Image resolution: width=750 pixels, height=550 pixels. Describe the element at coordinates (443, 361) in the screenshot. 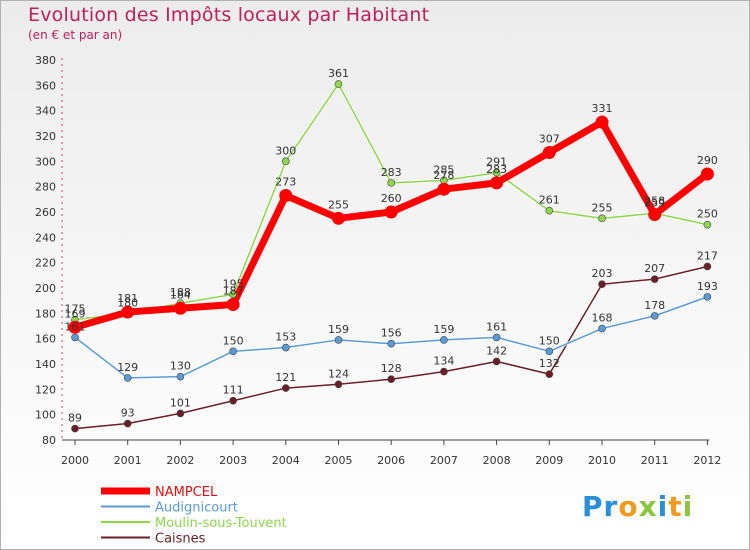

I see `data-label-caisnes: 134` at that location.